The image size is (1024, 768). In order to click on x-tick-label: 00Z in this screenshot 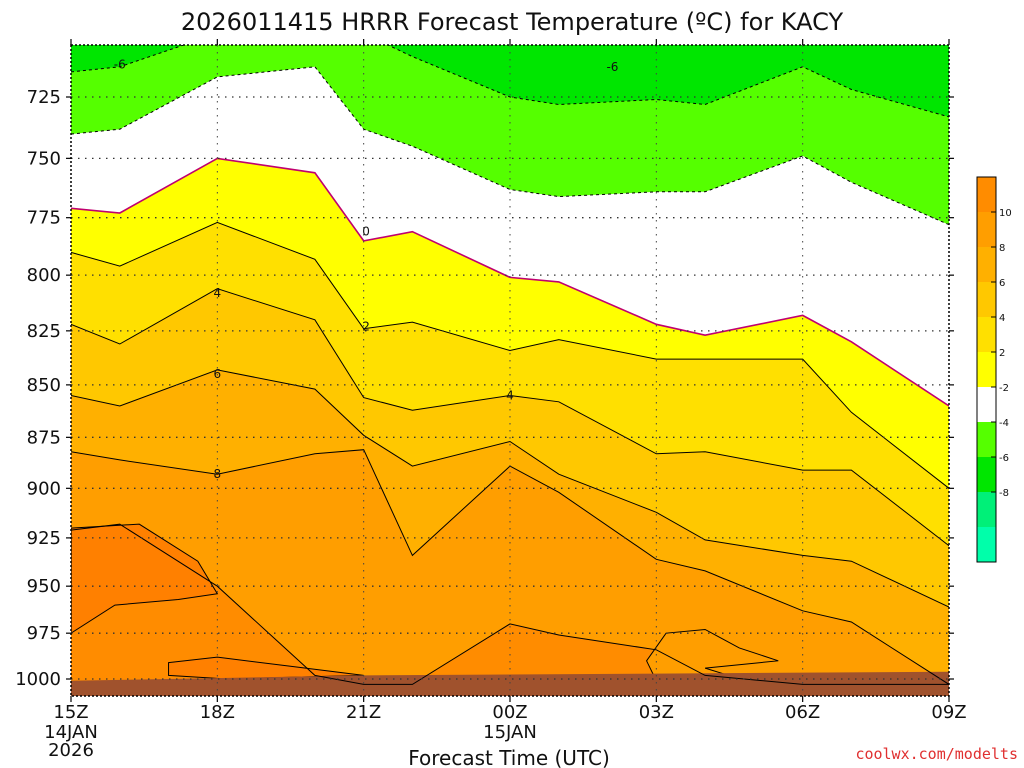, I will do `click(509, 712)`.